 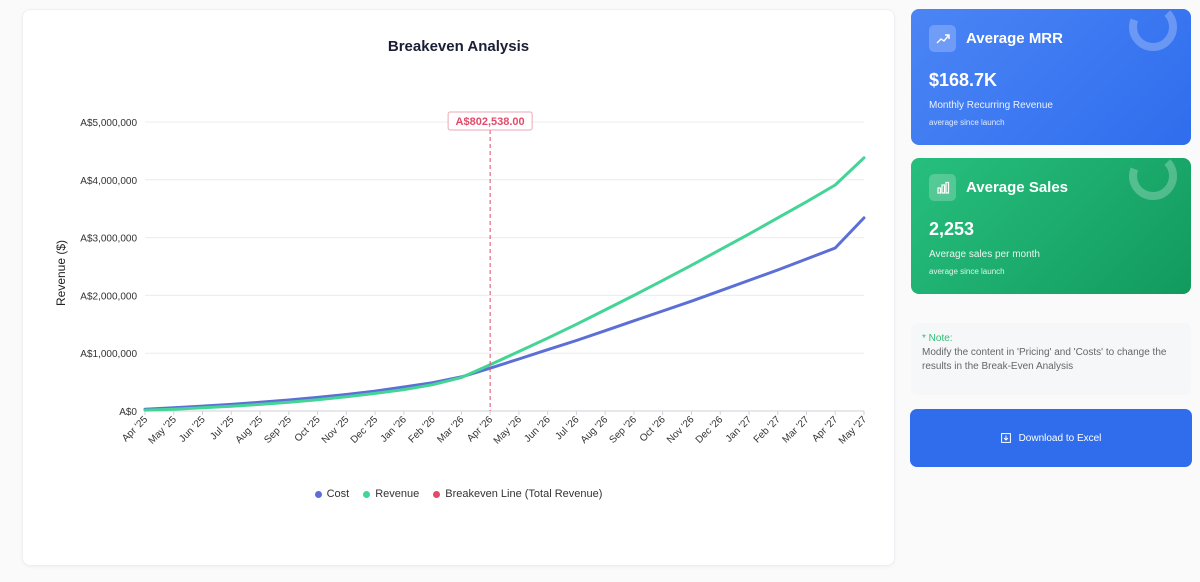 What do you see at coordinates (1017, 187) in the screenshot?
I see `sales-card-title: Average Sales` at bounding box center [1017, 187].